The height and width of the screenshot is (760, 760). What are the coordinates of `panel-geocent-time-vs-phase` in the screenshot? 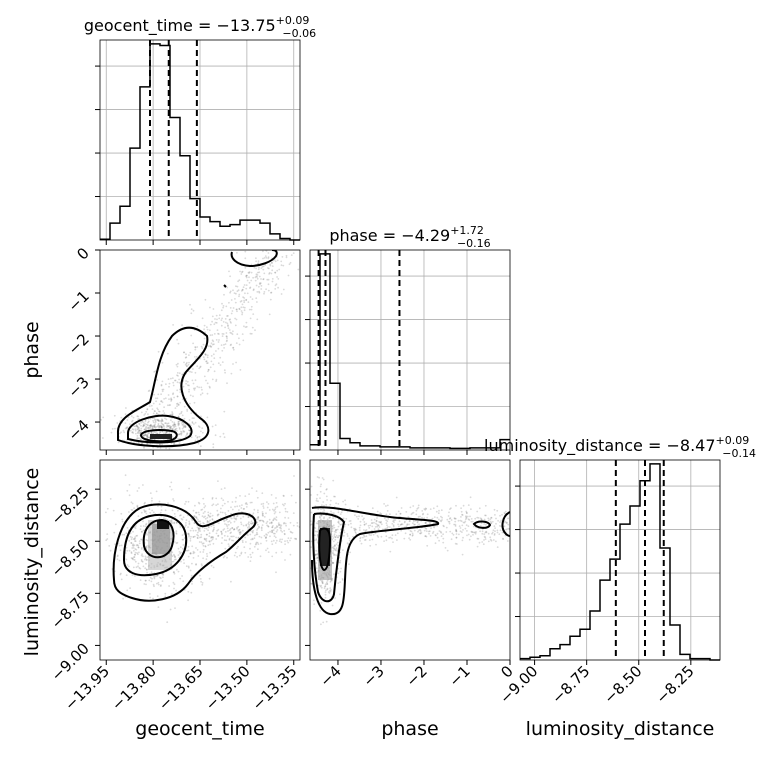 It's located at (200, 350).